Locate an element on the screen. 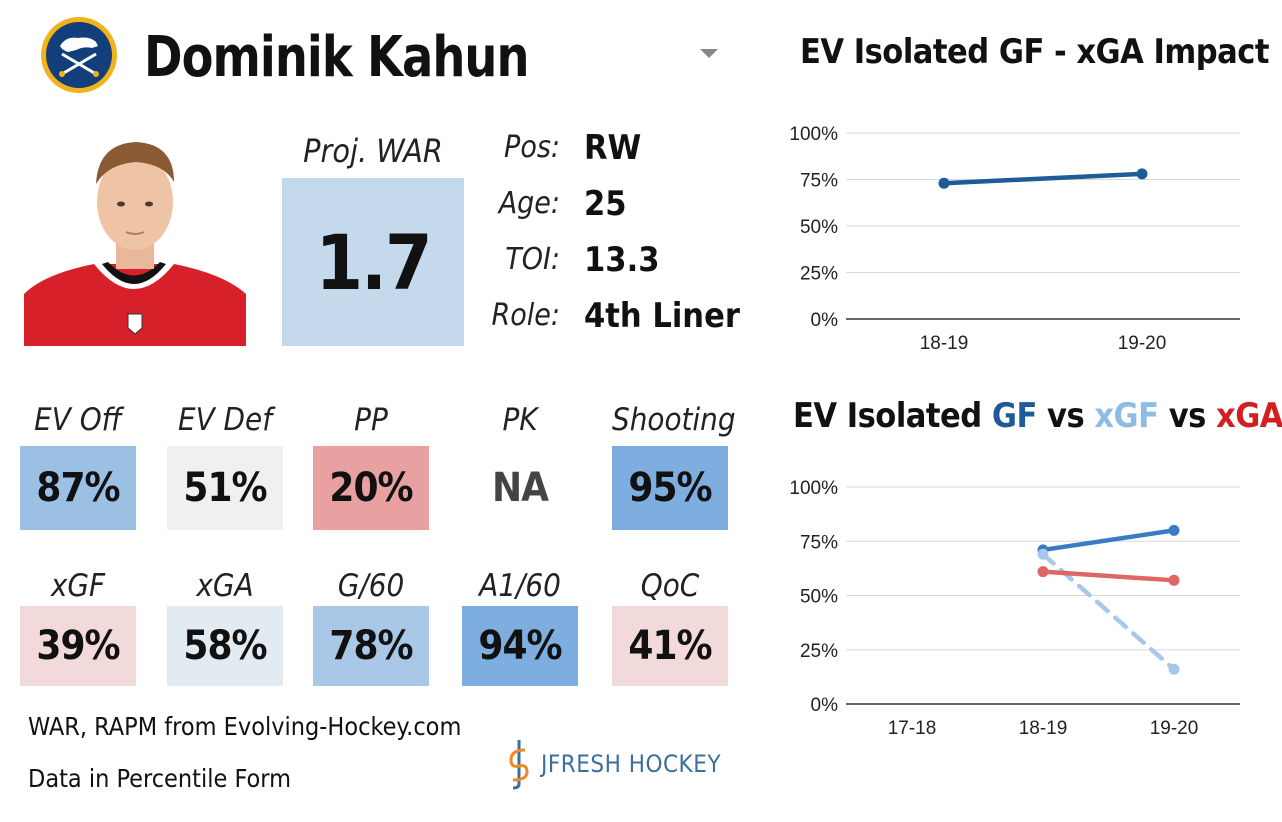 This screenshot has width=1282, height=822. stat-value-xga: 58% is located at coordinates (225, 646).